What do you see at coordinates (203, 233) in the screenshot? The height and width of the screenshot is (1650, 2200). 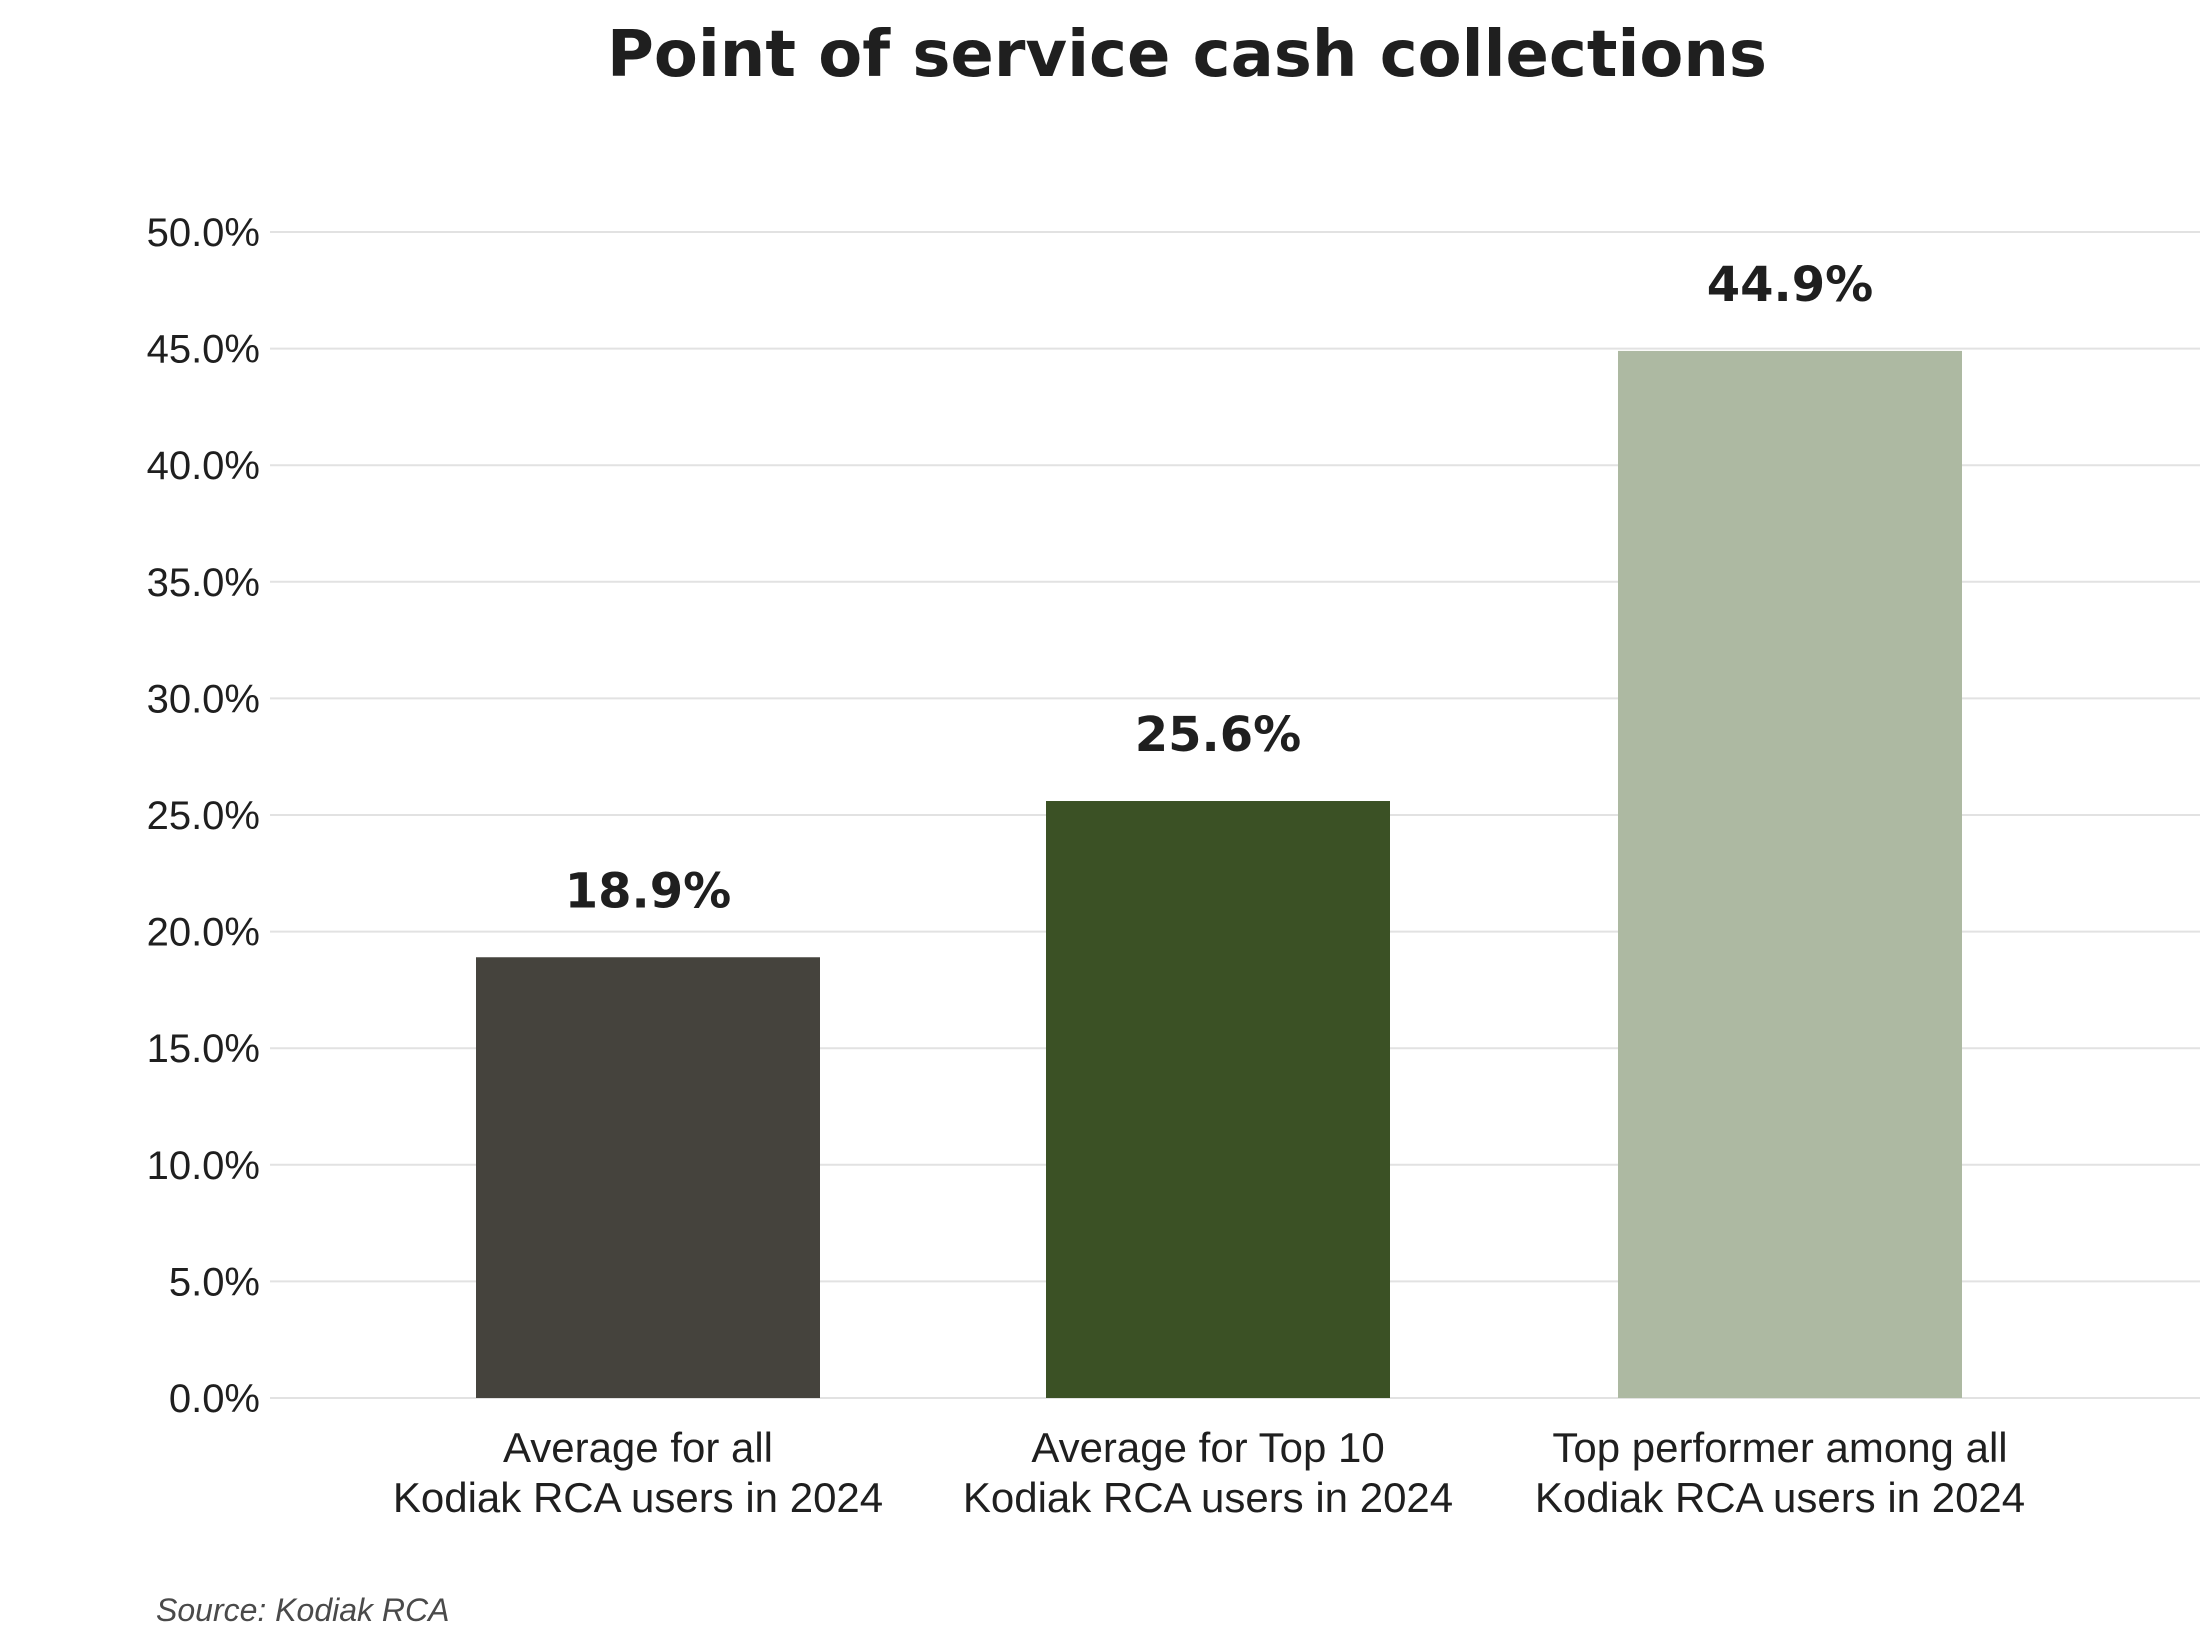 I see `y-tick-label: 50.0%` at bounding box center [203, 233].